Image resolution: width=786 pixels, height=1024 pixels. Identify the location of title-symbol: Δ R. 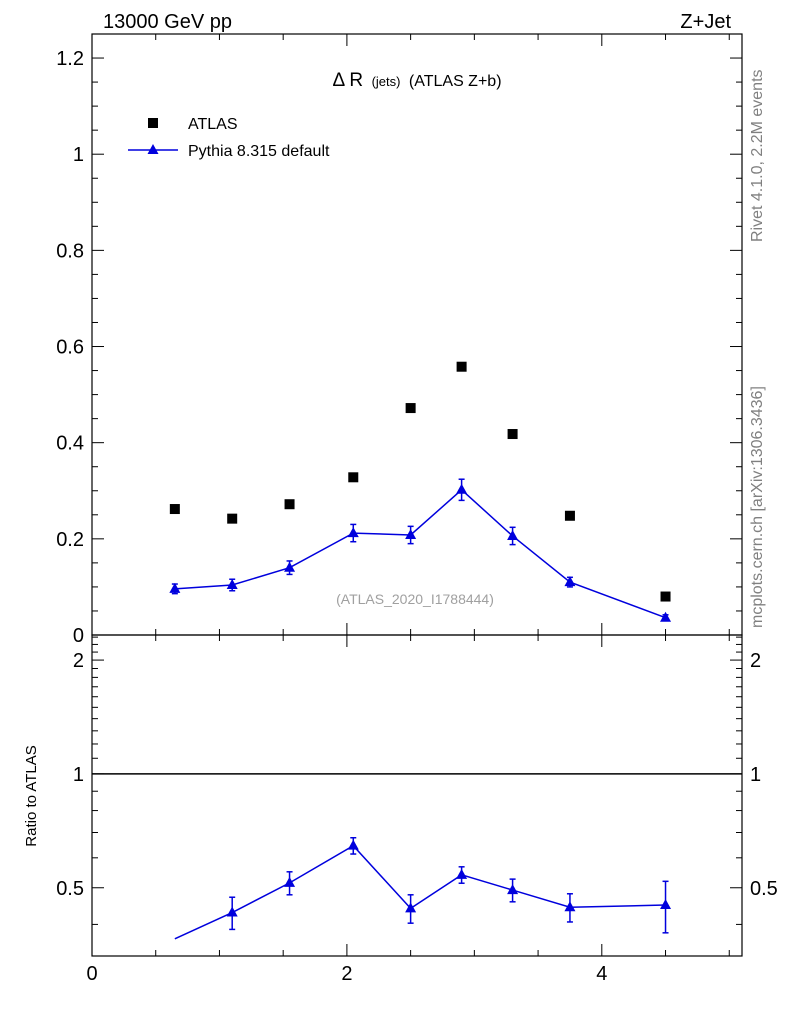
(347, 80).